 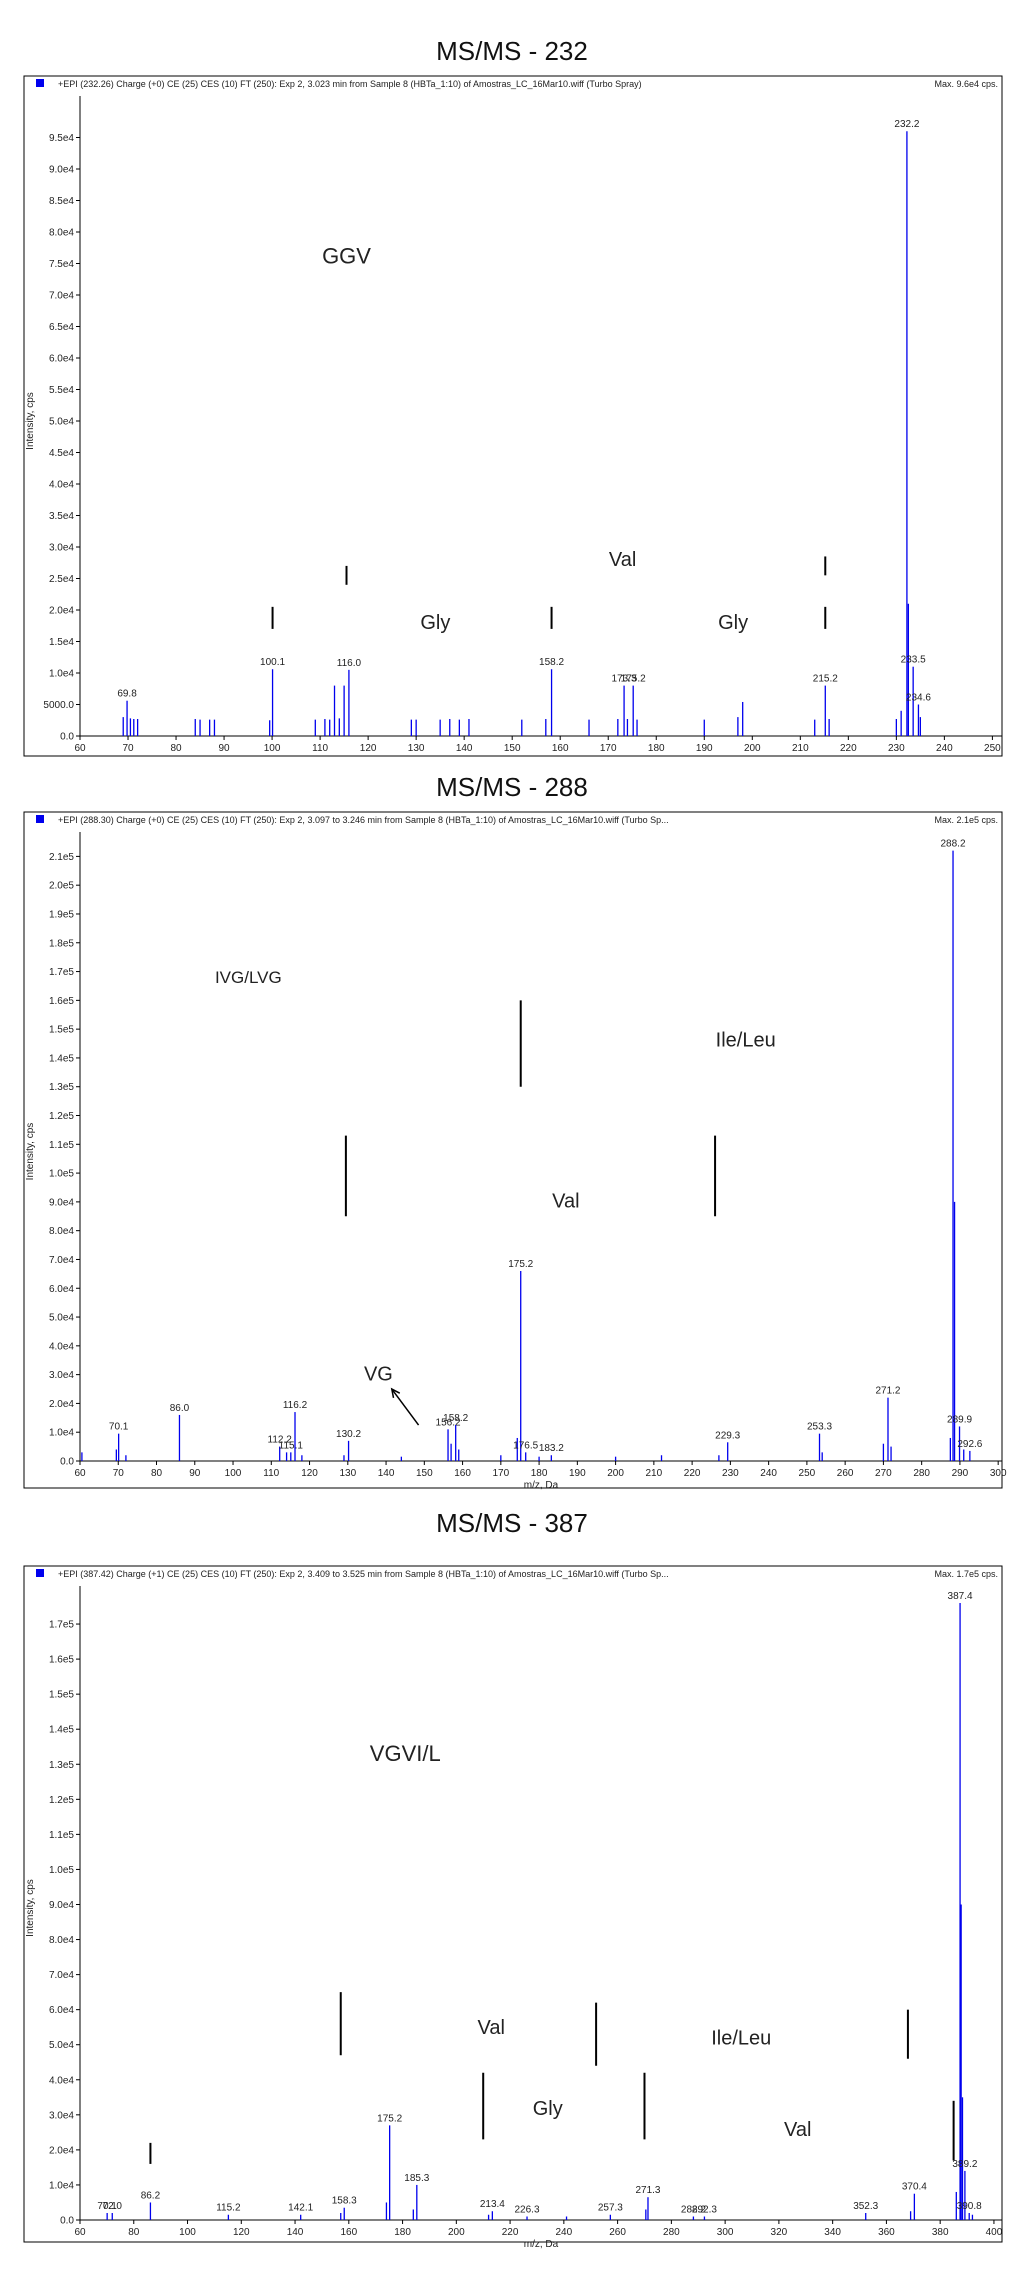 What do you see at coordinates (960, 1473) in the screenshot?
I see `x-tick-label: 290` at bounding box center [960, 1473].